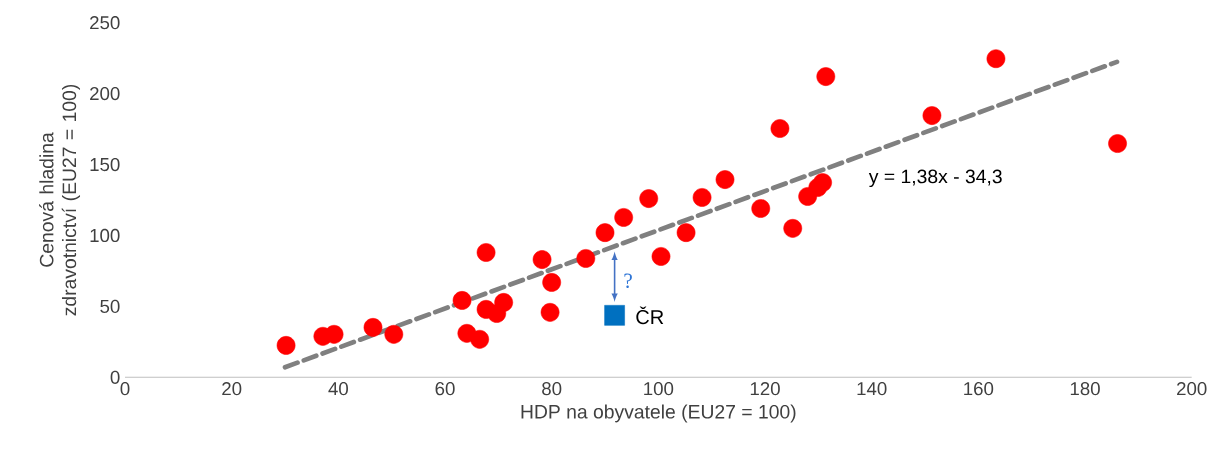 The width and height of the screenshot is (1220, 453). I want to click on y-tick-label: 200, so click(105, 93).